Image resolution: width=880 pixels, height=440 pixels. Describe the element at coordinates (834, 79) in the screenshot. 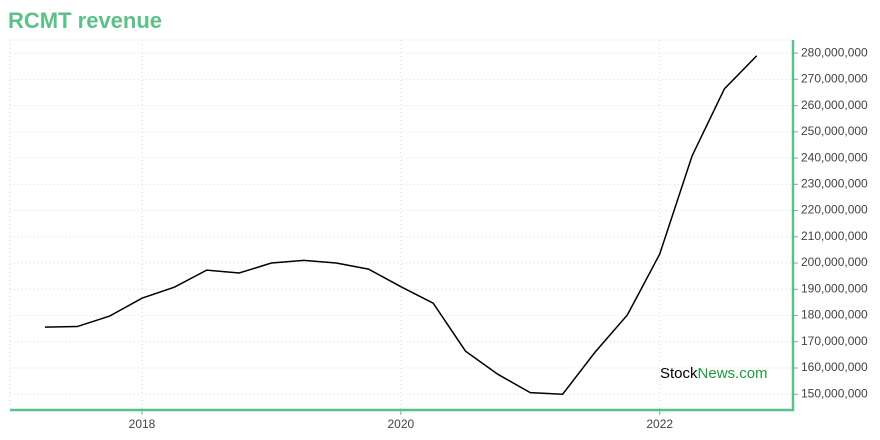

I see `y-tick-label: 270,000,000` at that location.